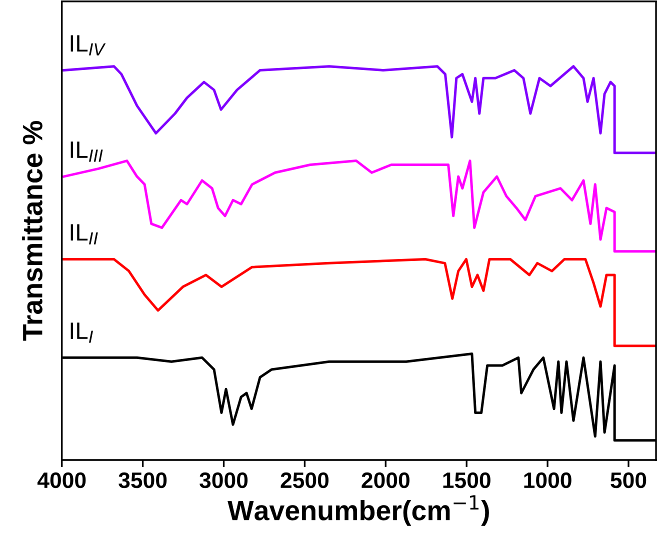 This screenshot has width=658, height=546. I want to click on x-tick-label: 3500, so click(142, 480).